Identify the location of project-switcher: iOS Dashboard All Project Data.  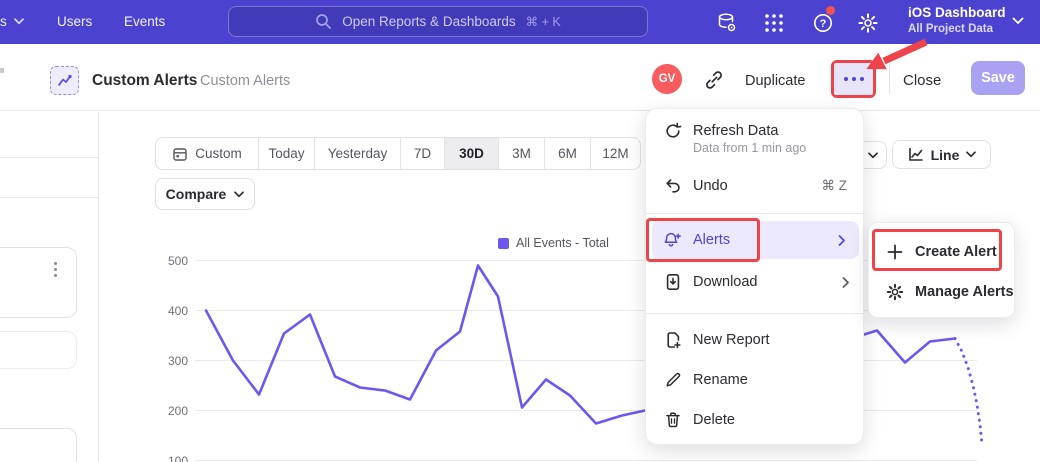
(958, 20).